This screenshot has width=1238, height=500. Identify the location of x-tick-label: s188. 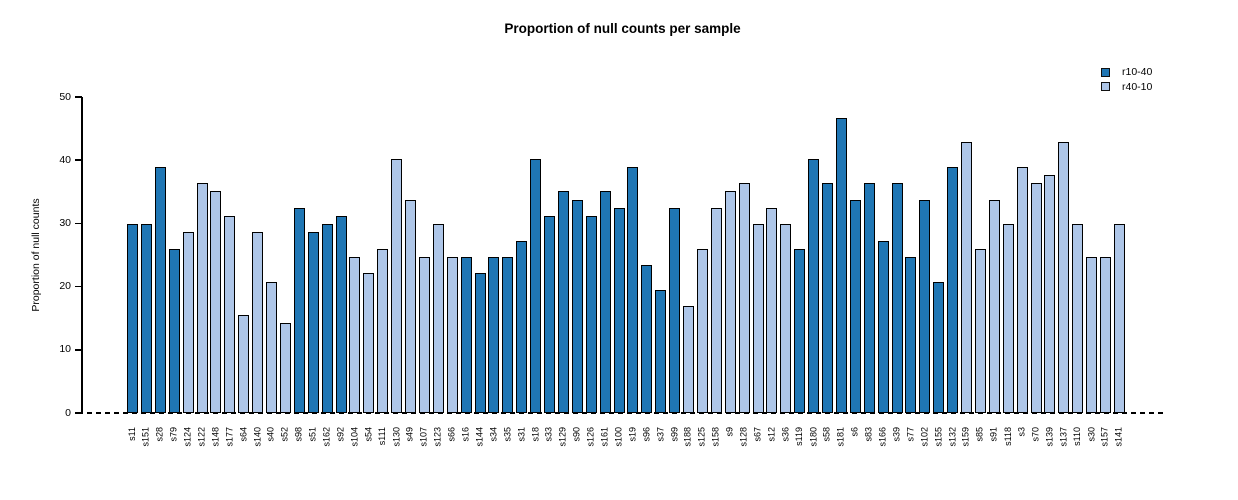
(688, 437).